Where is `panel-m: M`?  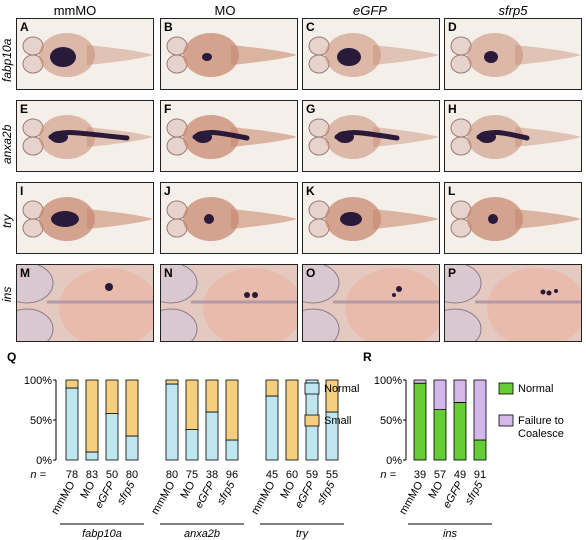
panel-m: M is located at coordinates (85, 303).